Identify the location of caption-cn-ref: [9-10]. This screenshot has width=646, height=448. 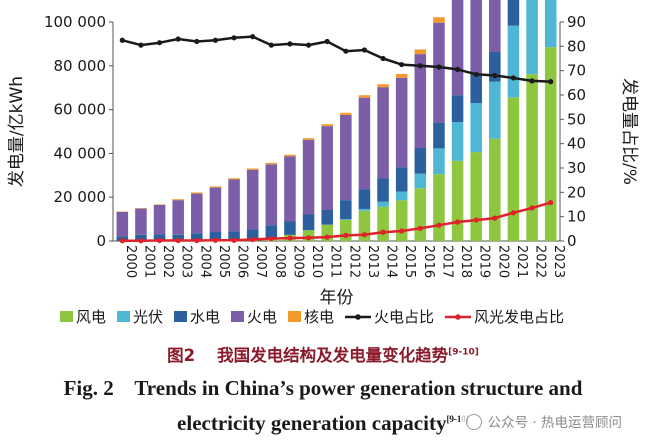
(463, 352).